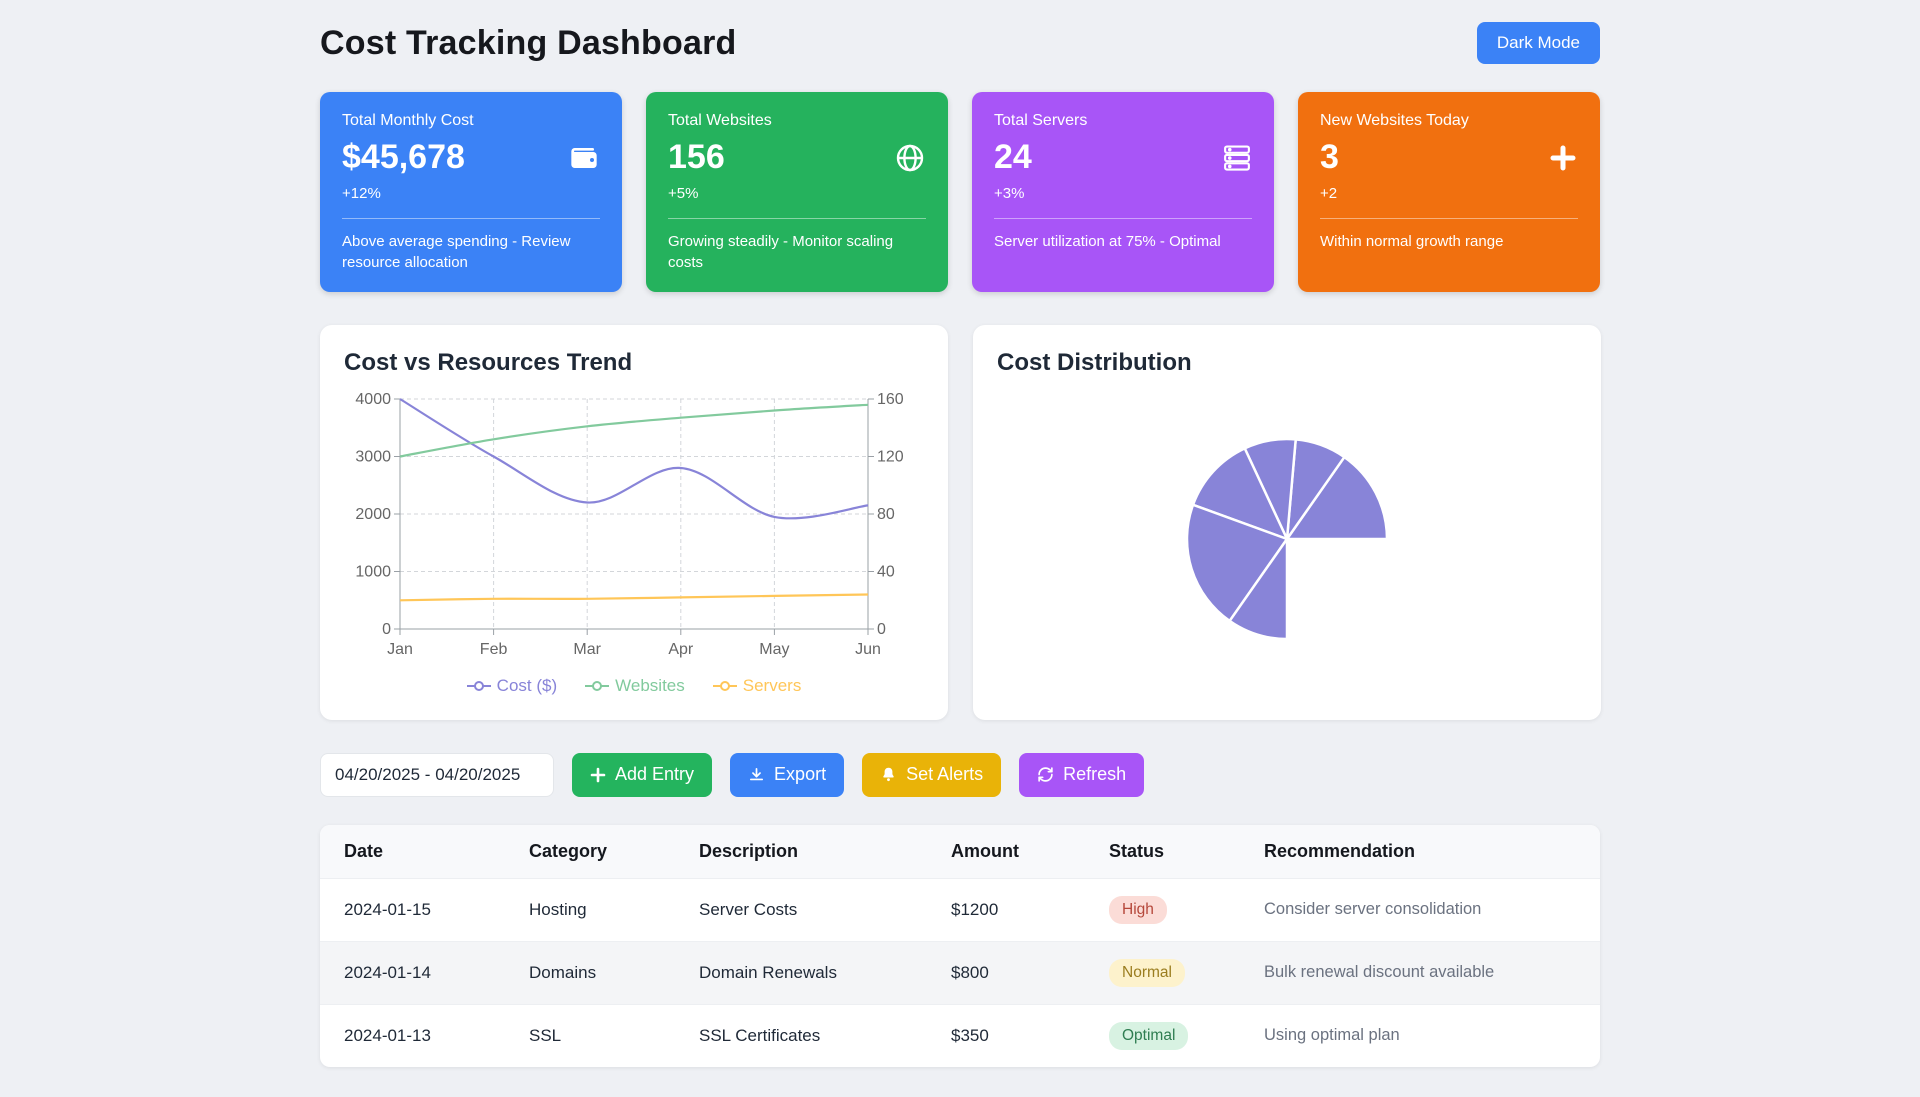 This screenshot has height=1097, width=1920. What do you see at coordinates (888, 774) in the screenshot?
I see `bell-icon` at bounding box center [888, 774].